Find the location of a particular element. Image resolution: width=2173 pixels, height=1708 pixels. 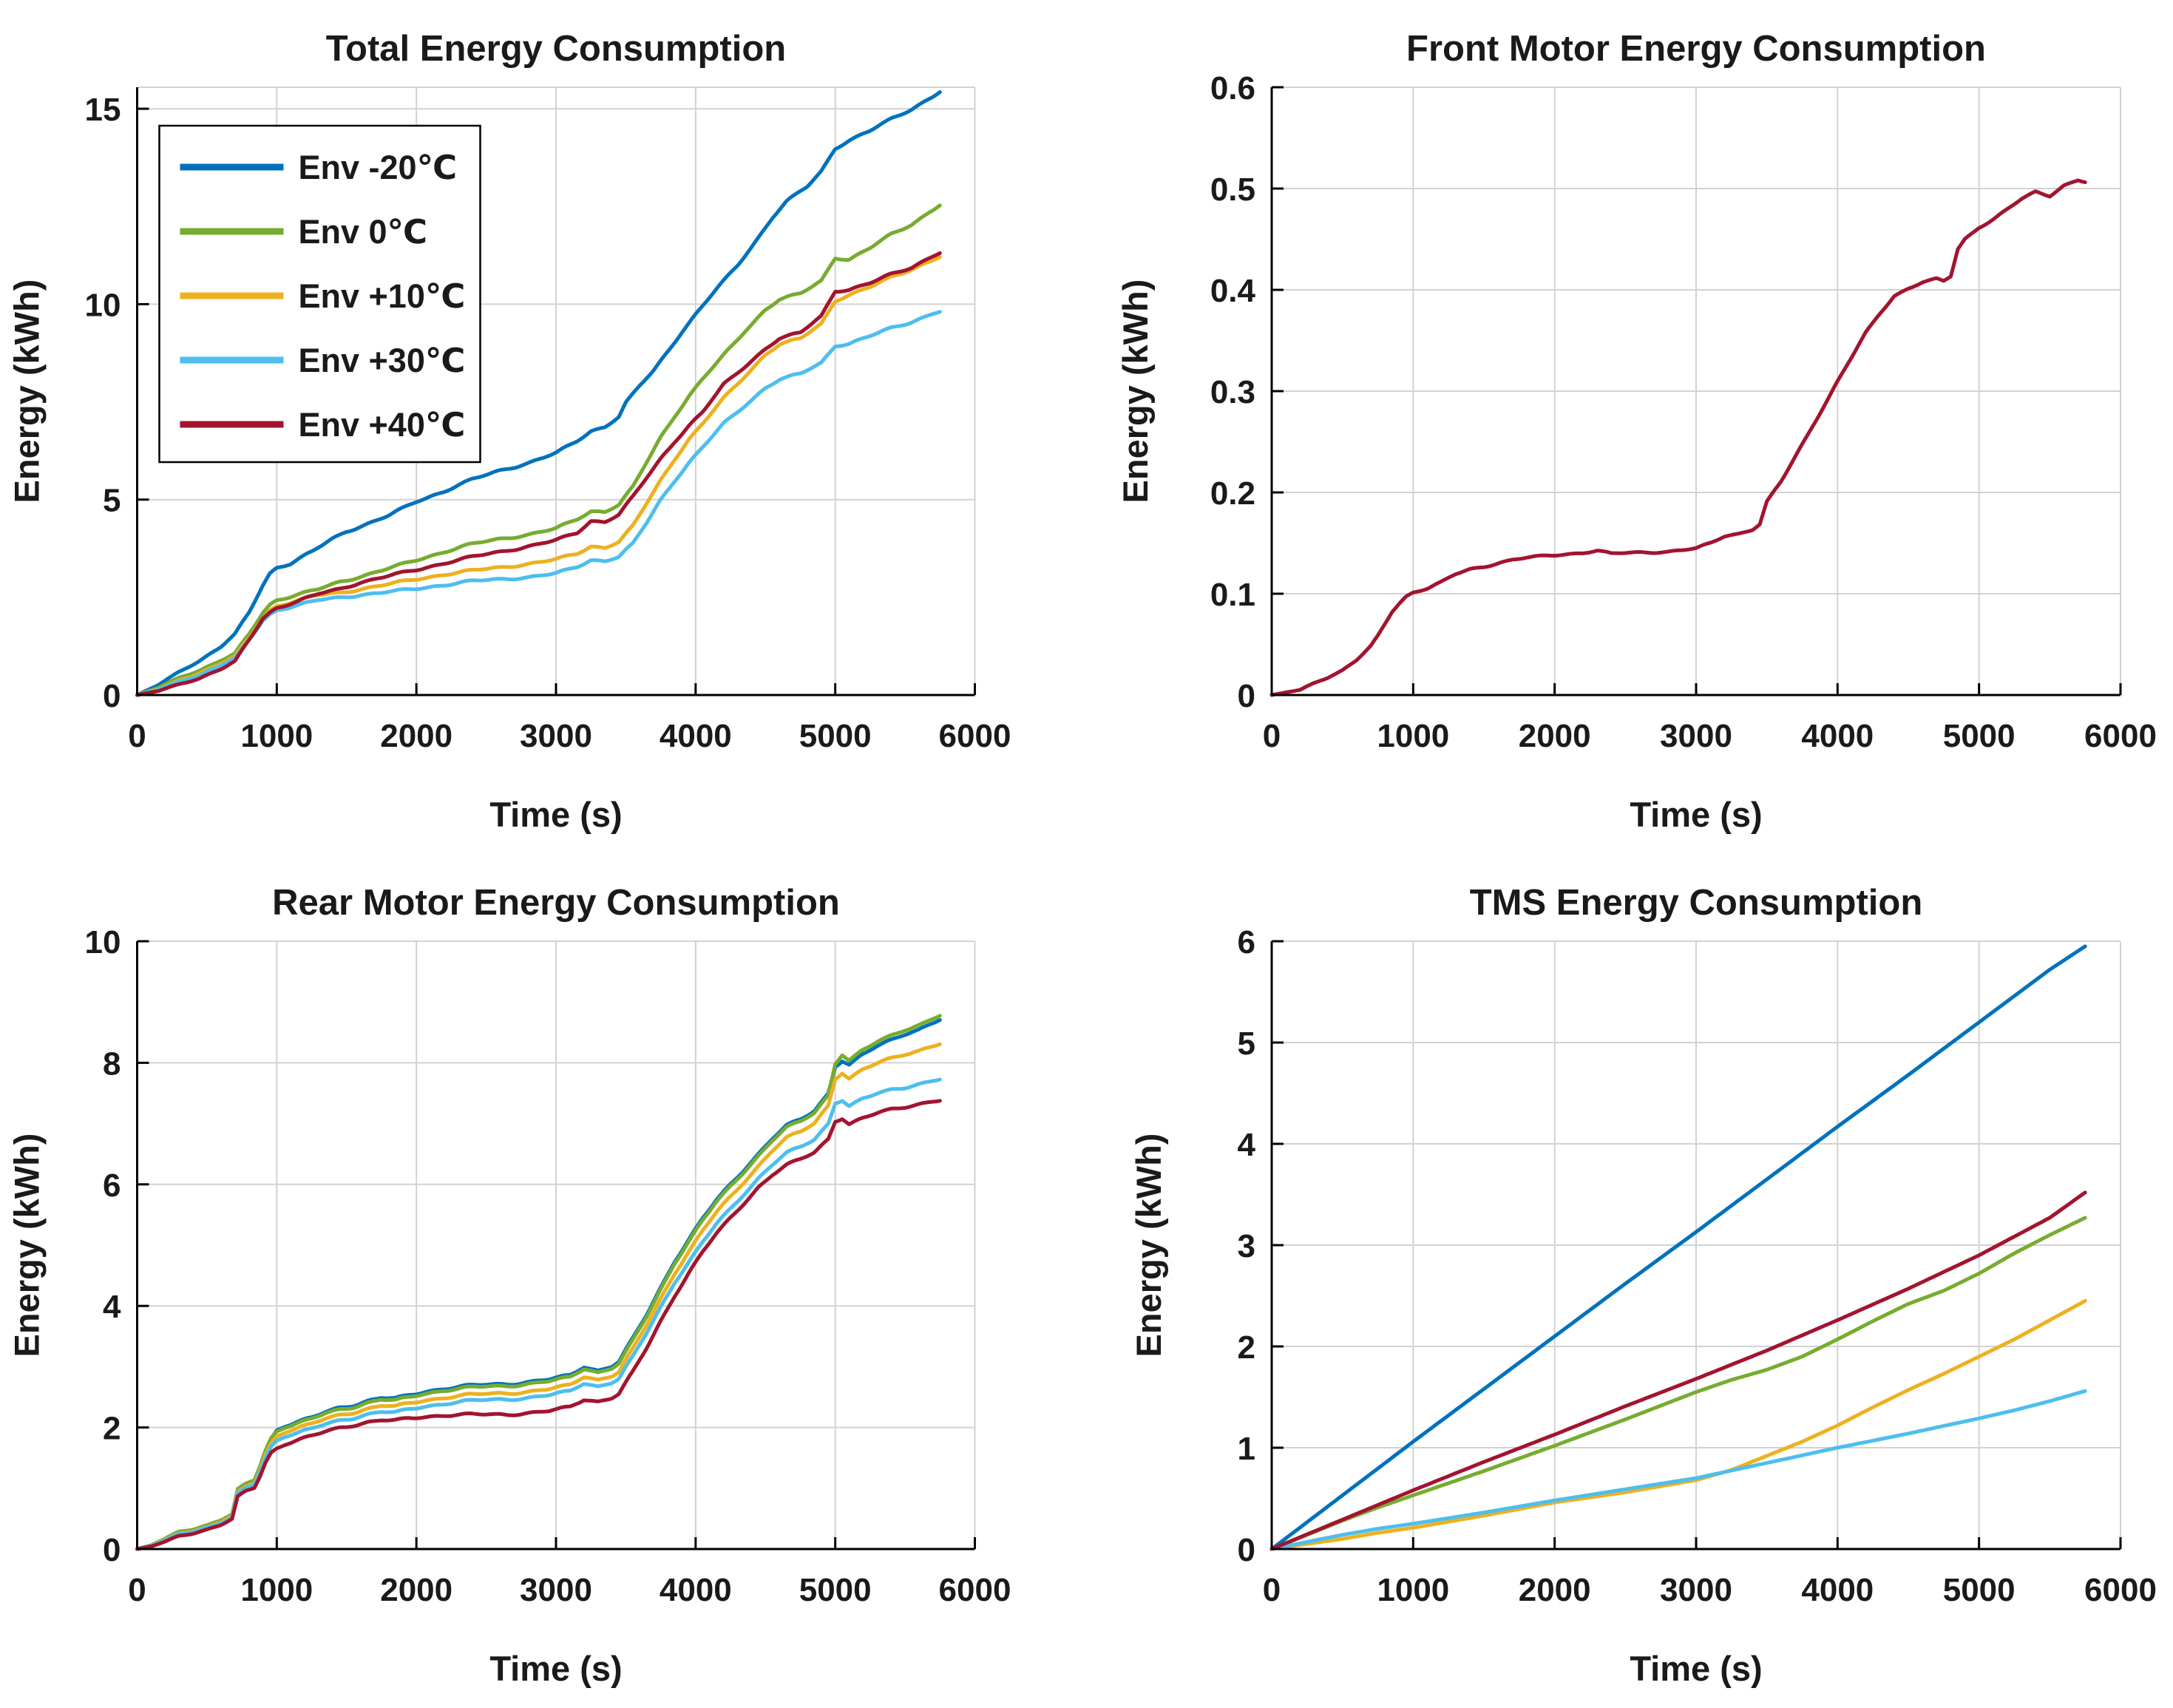

y-tick-label: 0.1 is located at coordinates (1232, 595).